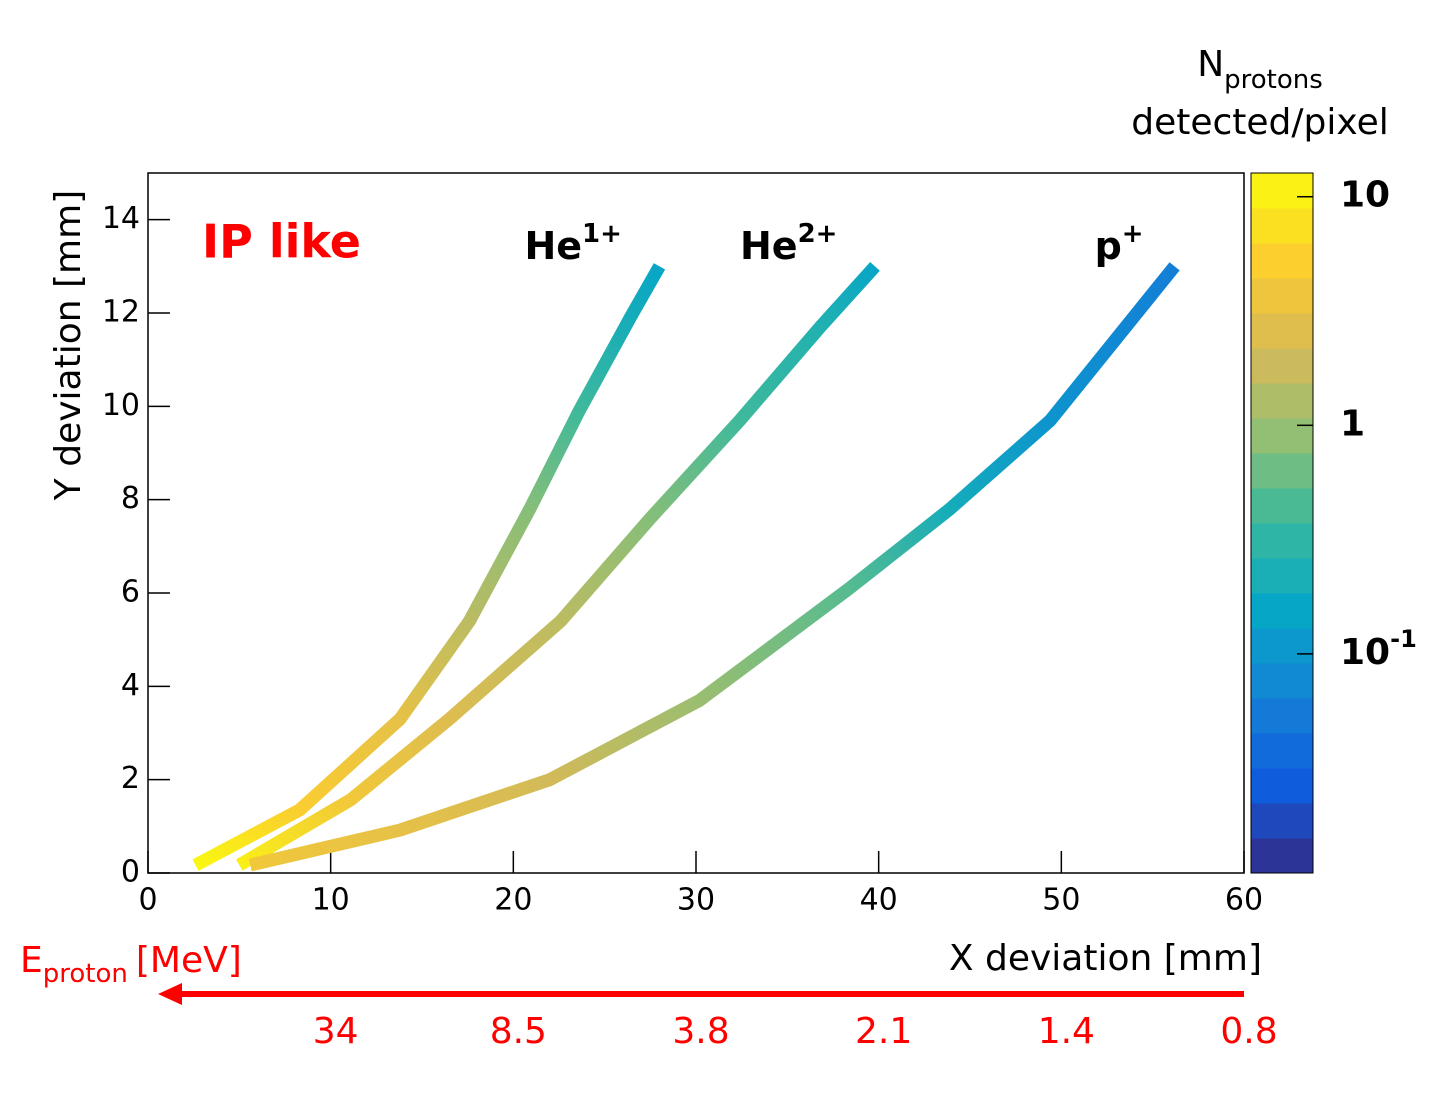  I want to click on colorbar-frame, so click(1282, 523).